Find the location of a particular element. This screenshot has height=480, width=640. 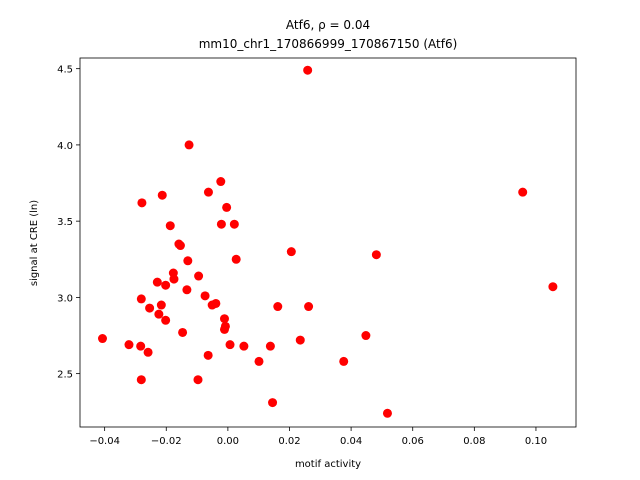

x-axis-label: motif activity is located at coordinates (328, 464).